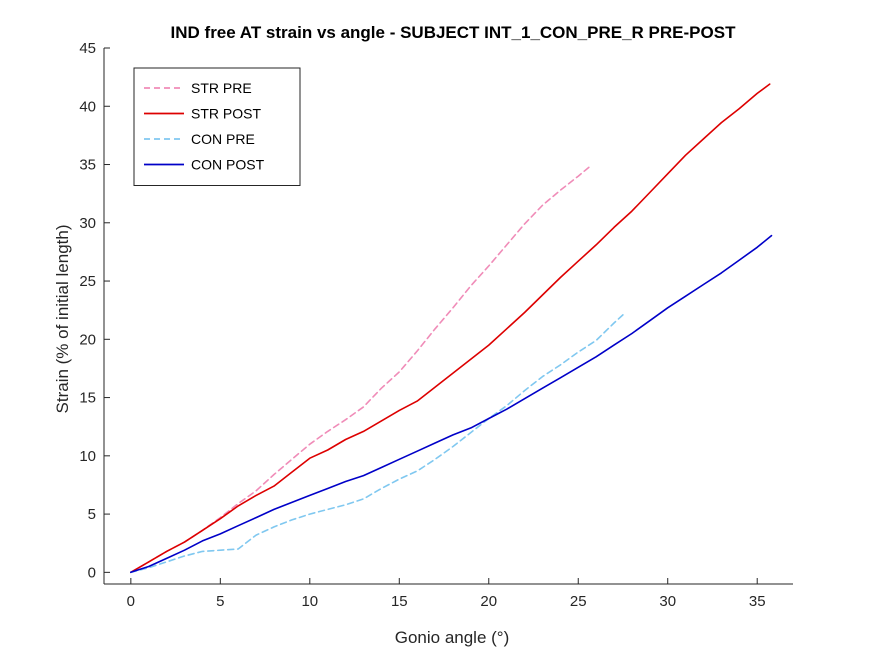  Describe the element at coordinates (87, 456) in the screenshot. I see `y-tick-label: 10` at that location.